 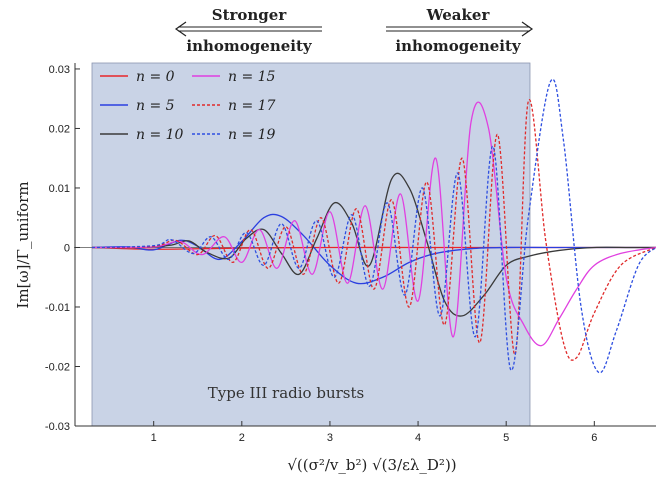 I want to click on legend-label: n = 10, so click(x=160, y=135).